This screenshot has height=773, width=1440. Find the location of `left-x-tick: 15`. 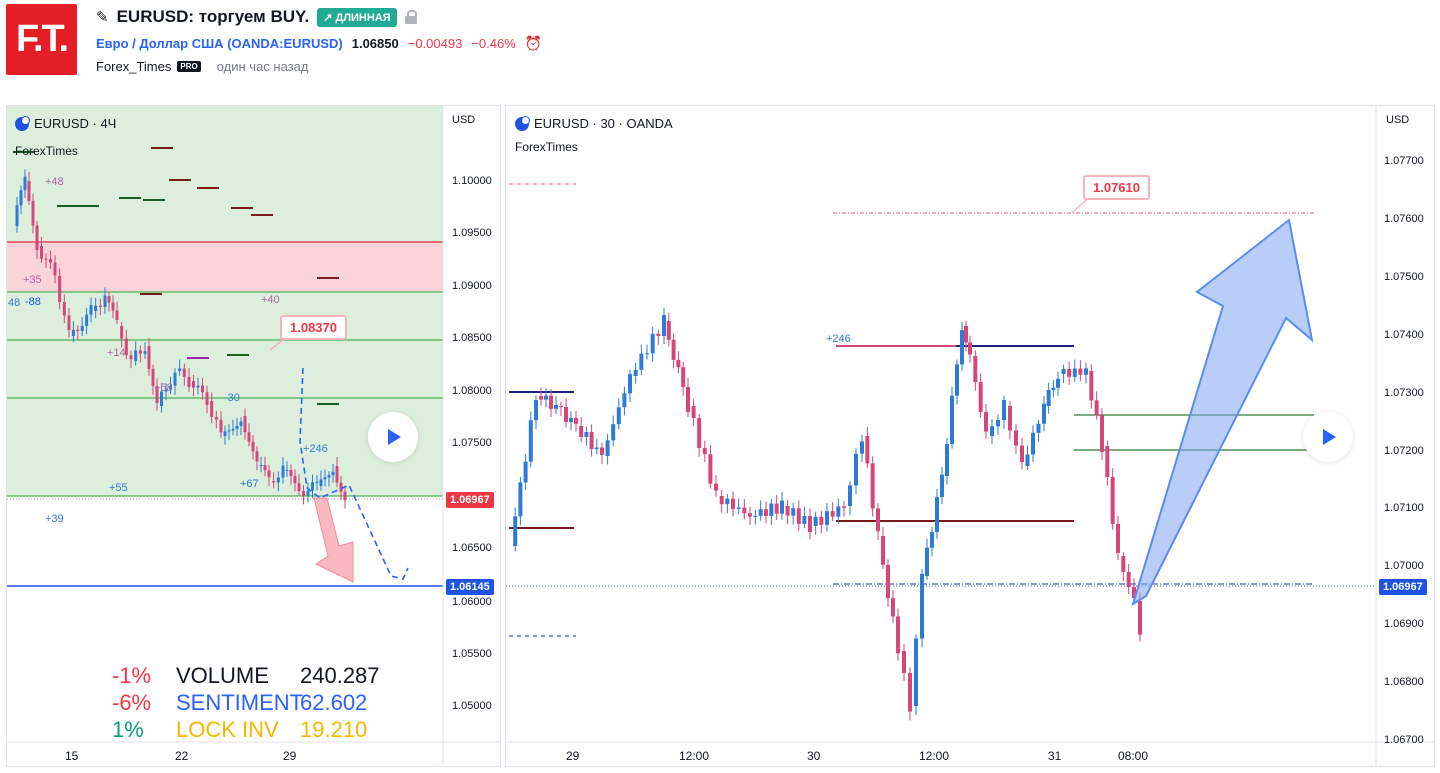

left-x-tick: 15 is located at coordinates (72, 756).